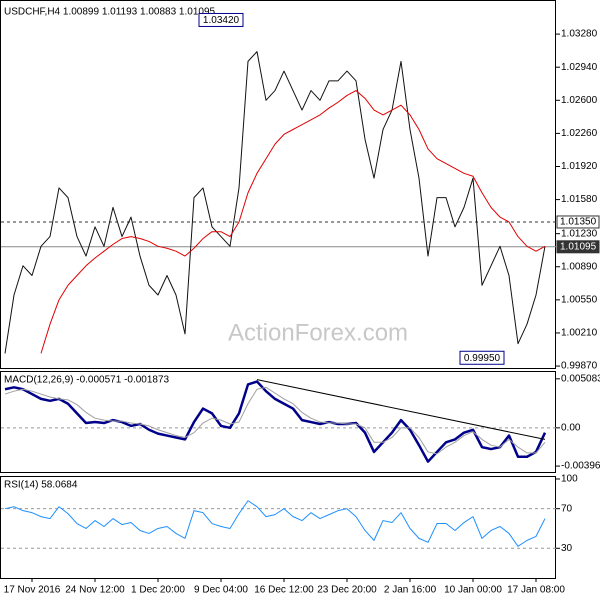 This screenshot has width=600, height=600. What do you see at coordinates (579, 366) in the screenshot?
I see `y-tick-label: 0.99870` at bounding box center [579, 366].